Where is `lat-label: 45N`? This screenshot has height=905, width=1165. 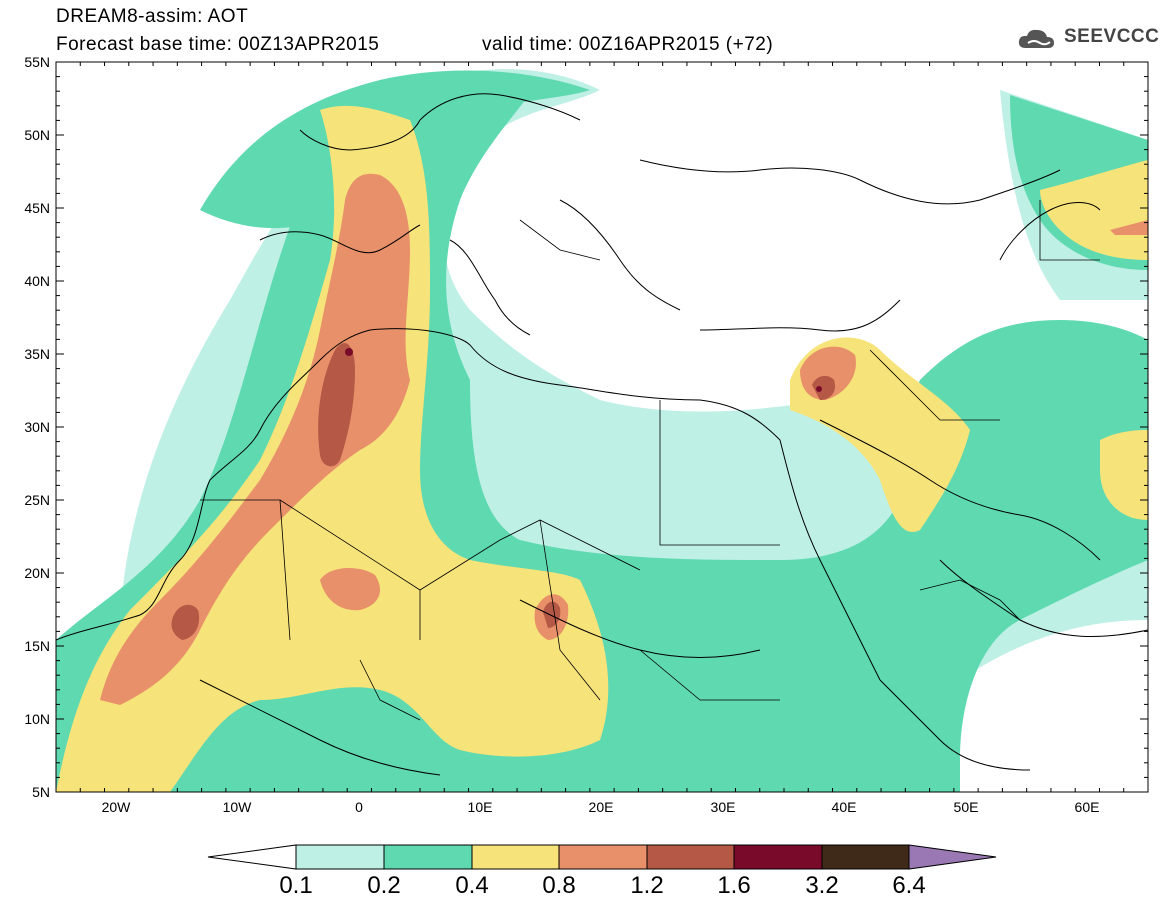
lat-label: 45N is located at coordinates (37, 208).